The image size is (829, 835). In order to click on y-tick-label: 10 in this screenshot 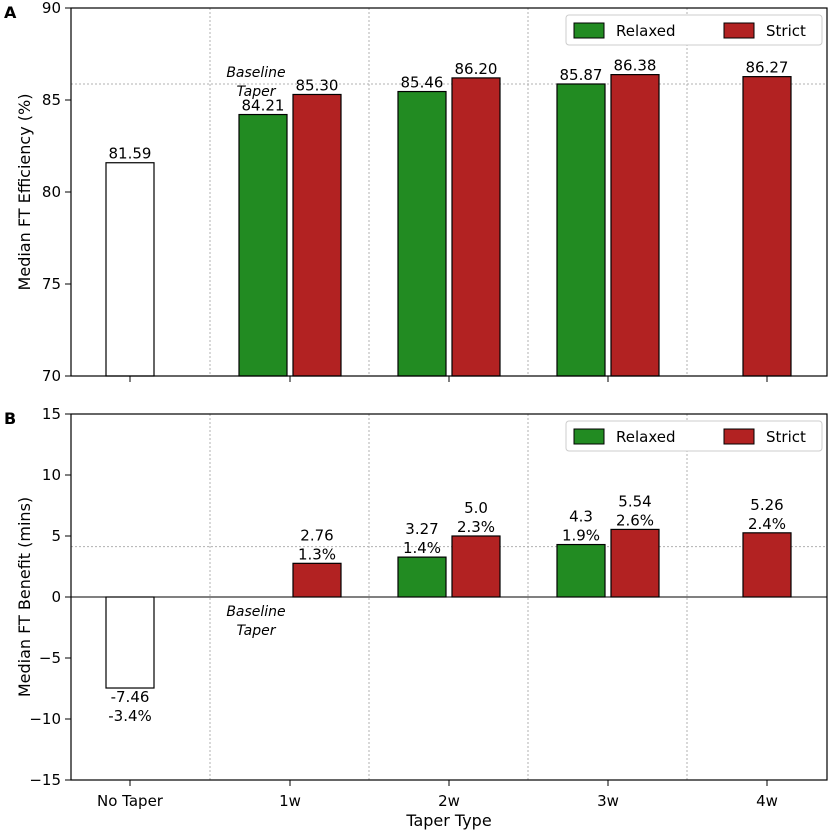, I will do `click(51, 475)`.